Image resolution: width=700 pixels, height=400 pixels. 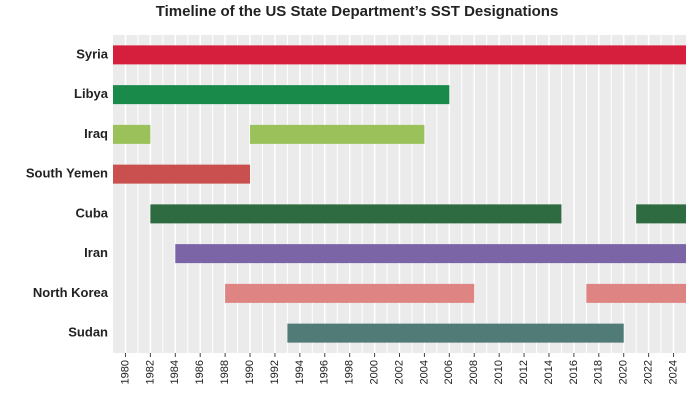 I want to click on x-tick-label: 1994, so click(x=300, y=372).